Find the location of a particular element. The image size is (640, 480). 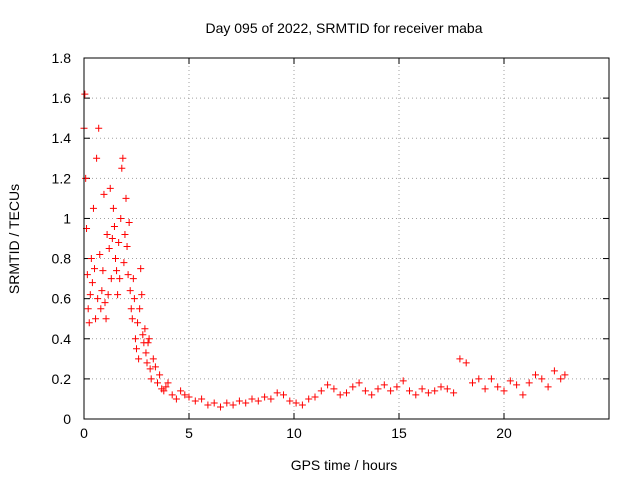

y-tick-label: 0.4 is located at coordinates (62, 339).